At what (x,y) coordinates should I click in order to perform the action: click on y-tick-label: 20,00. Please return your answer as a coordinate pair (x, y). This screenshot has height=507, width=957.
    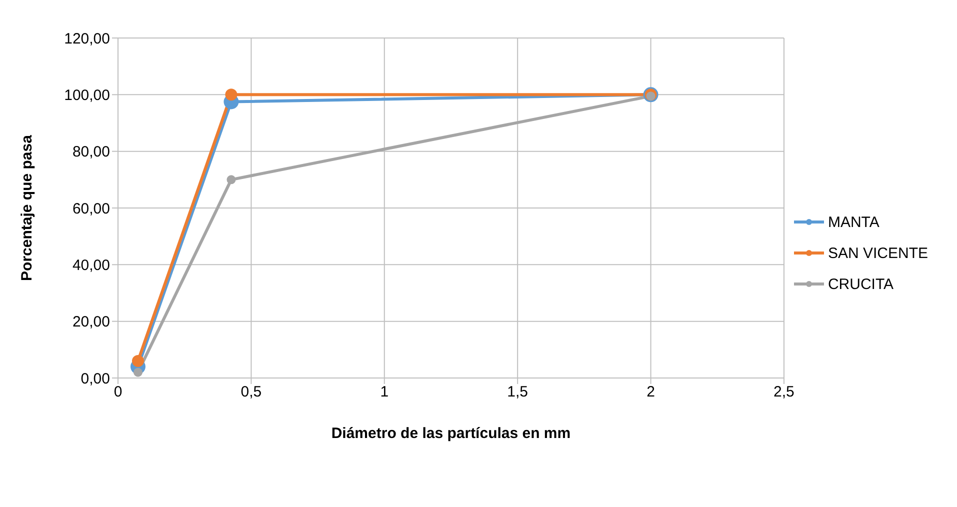
    Looking at the image, I should click on (91, 322).